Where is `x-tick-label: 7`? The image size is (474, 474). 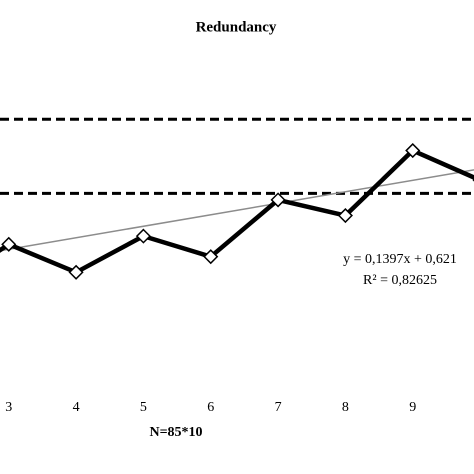
x-tick-label: 7 is located at coordinates (278, 407).